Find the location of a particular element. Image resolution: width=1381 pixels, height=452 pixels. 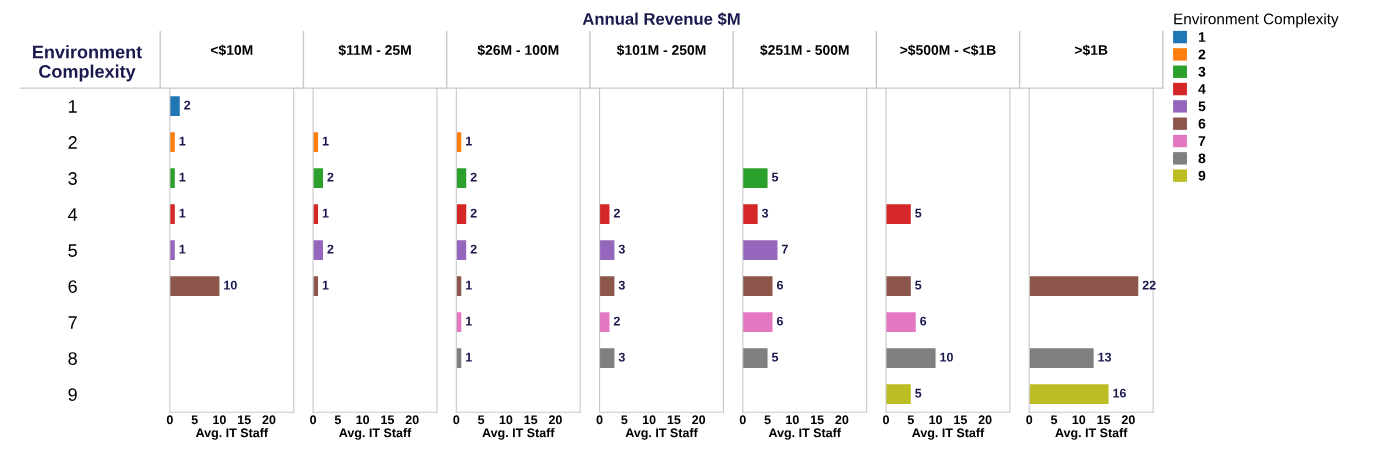

category-label: 6 is located at coordinates (1202, 123).